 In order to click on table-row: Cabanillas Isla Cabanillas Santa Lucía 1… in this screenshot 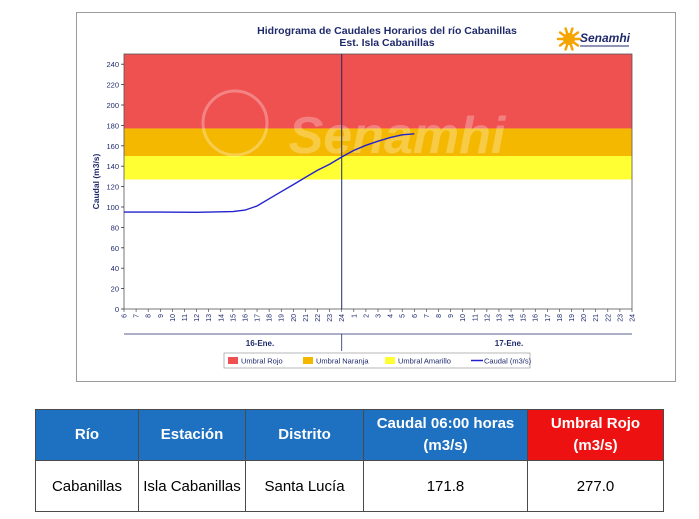, I will do `click(349, 486)`.